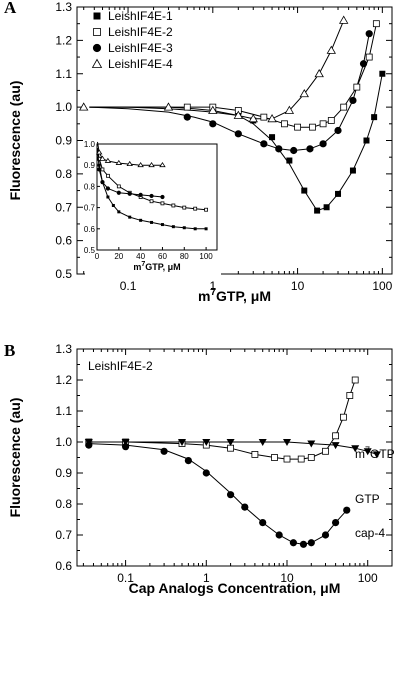 Image resolution: width=416 pixels, height=676 pixels. I want to click on panel-b-xtick-label: 0.1, so click(125, 578).